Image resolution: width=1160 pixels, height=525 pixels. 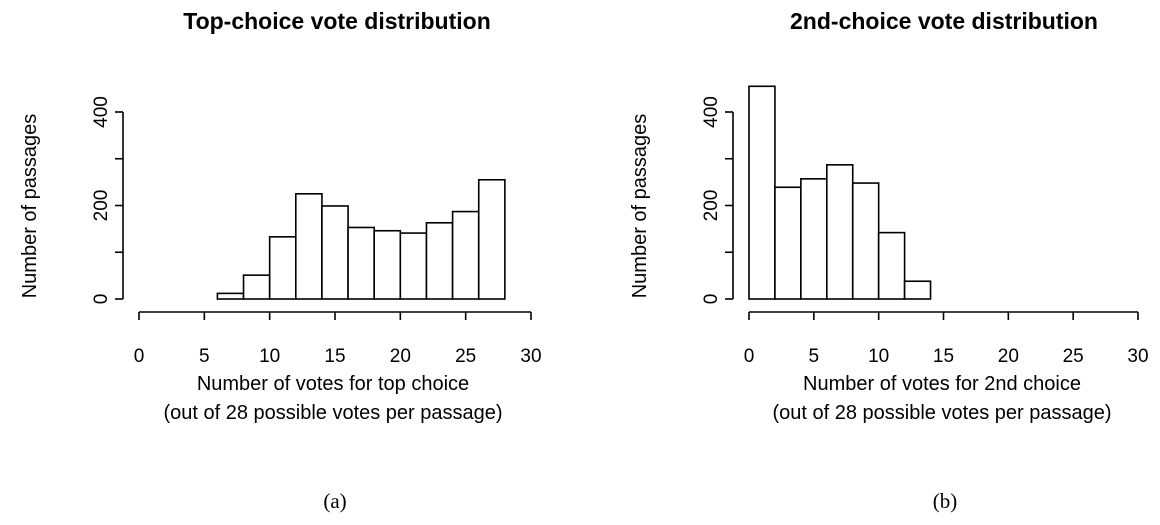 What do you see at coordinates (942, 384) in the screenshot?
I see `x-axis-label: Number of votes for 2nd choice` at bounding box center [942, 384].